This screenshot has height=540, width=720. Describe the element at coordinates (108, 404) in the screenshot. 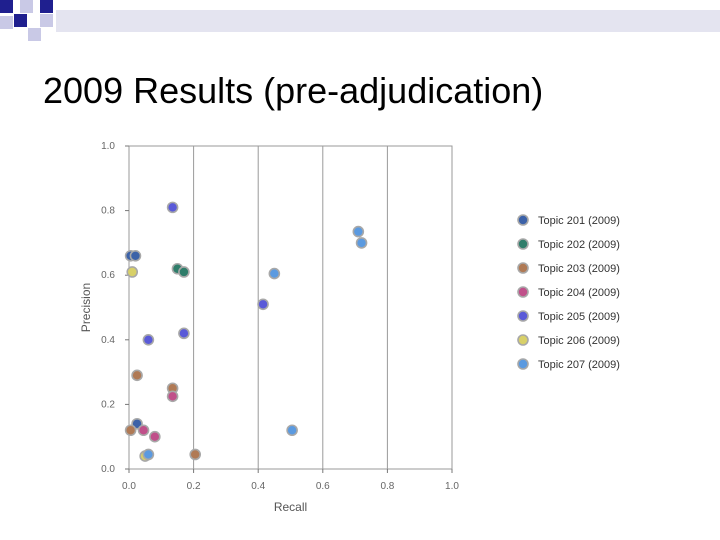

I see `y-tick-label: 0.2` at that location.